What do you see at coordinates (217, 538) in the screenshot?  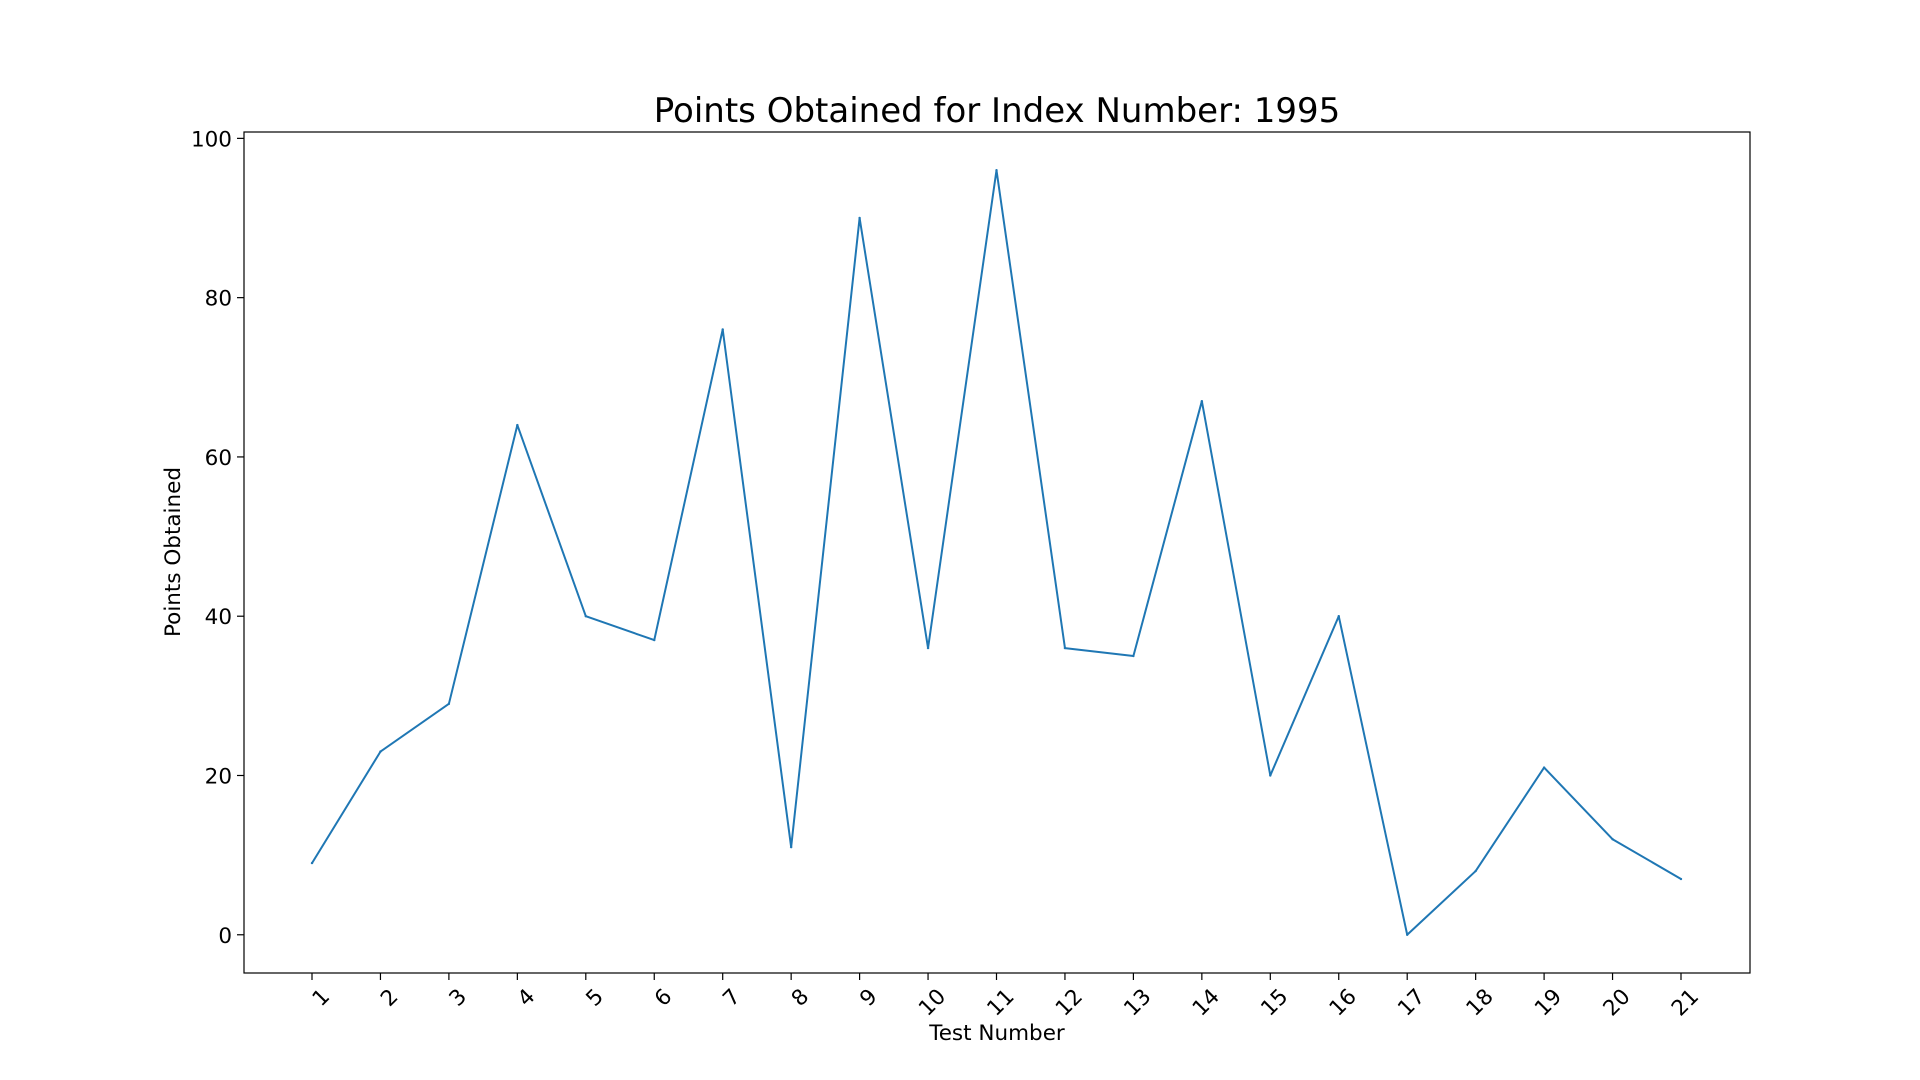 I see `y-axis: 0 20 40 60 80 100` at bounding box center [217, 538].